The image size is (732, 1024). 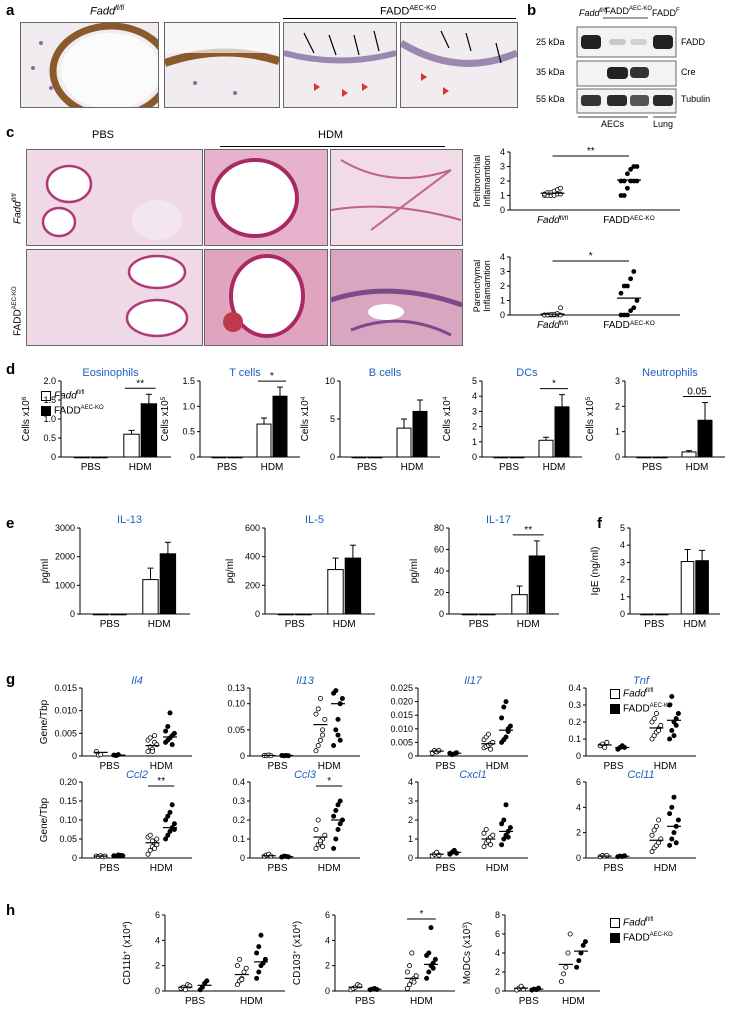 I want to click on h_cd103-ylabel: CD103+ (x104), so click(x=298, y=953).